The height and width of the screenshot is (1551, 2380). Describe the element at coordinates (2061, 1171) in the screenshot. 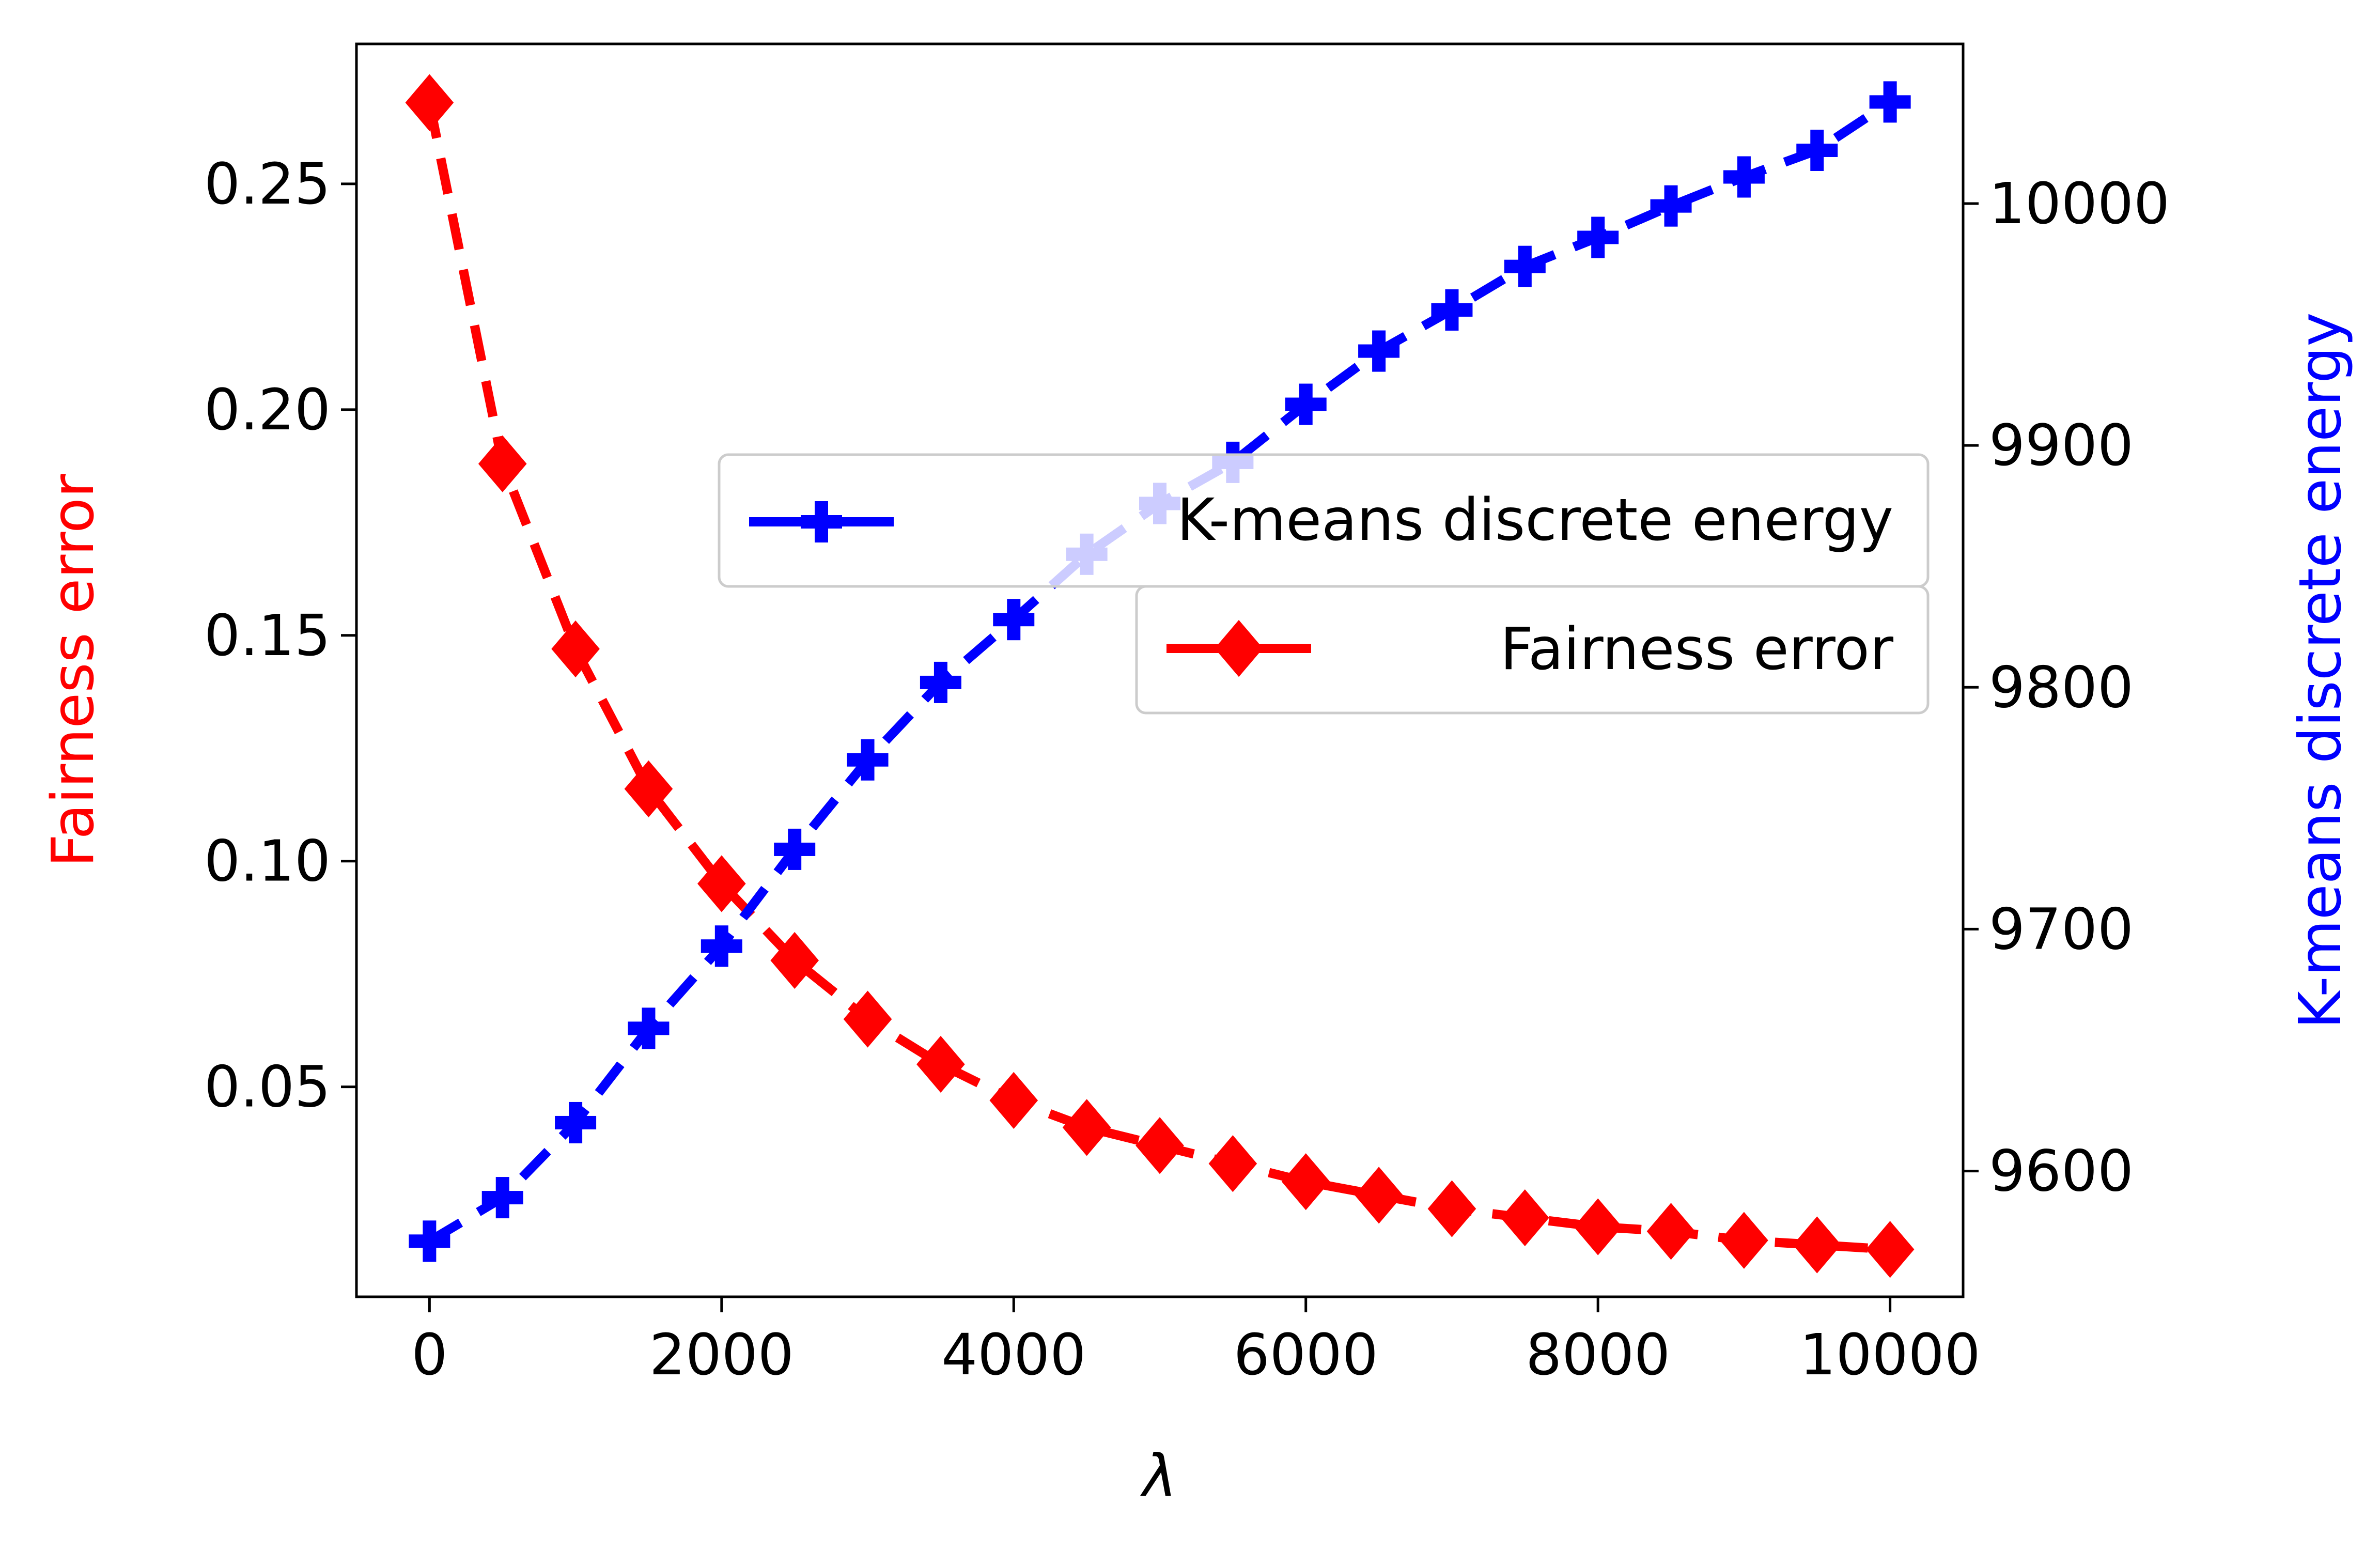

I see `right-y-tick-label: 9600` at that location.